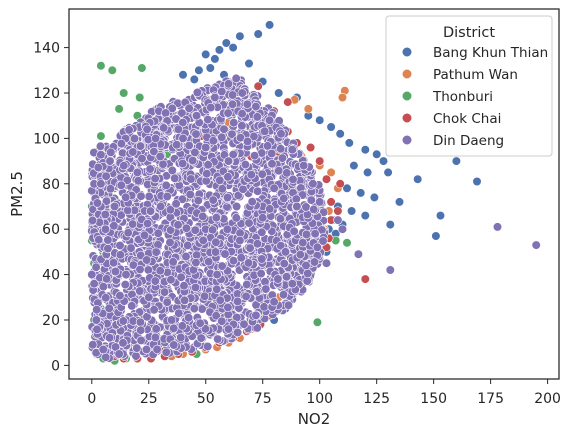 Image resolution: width=576 pixels, height=437 pixels. What do you see at coordinates (55, 366) in the screenshot?
I see `y-tick-label: 0` at bounding box center [55, 366].